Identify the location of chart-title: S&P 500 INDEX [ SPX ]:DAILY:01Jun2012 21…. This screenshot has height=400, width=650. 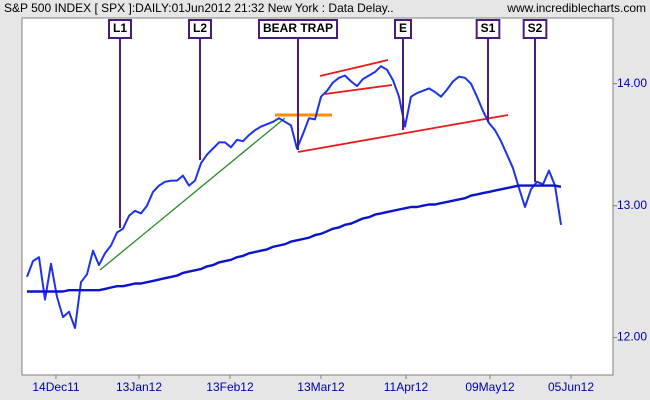
(199, 8).